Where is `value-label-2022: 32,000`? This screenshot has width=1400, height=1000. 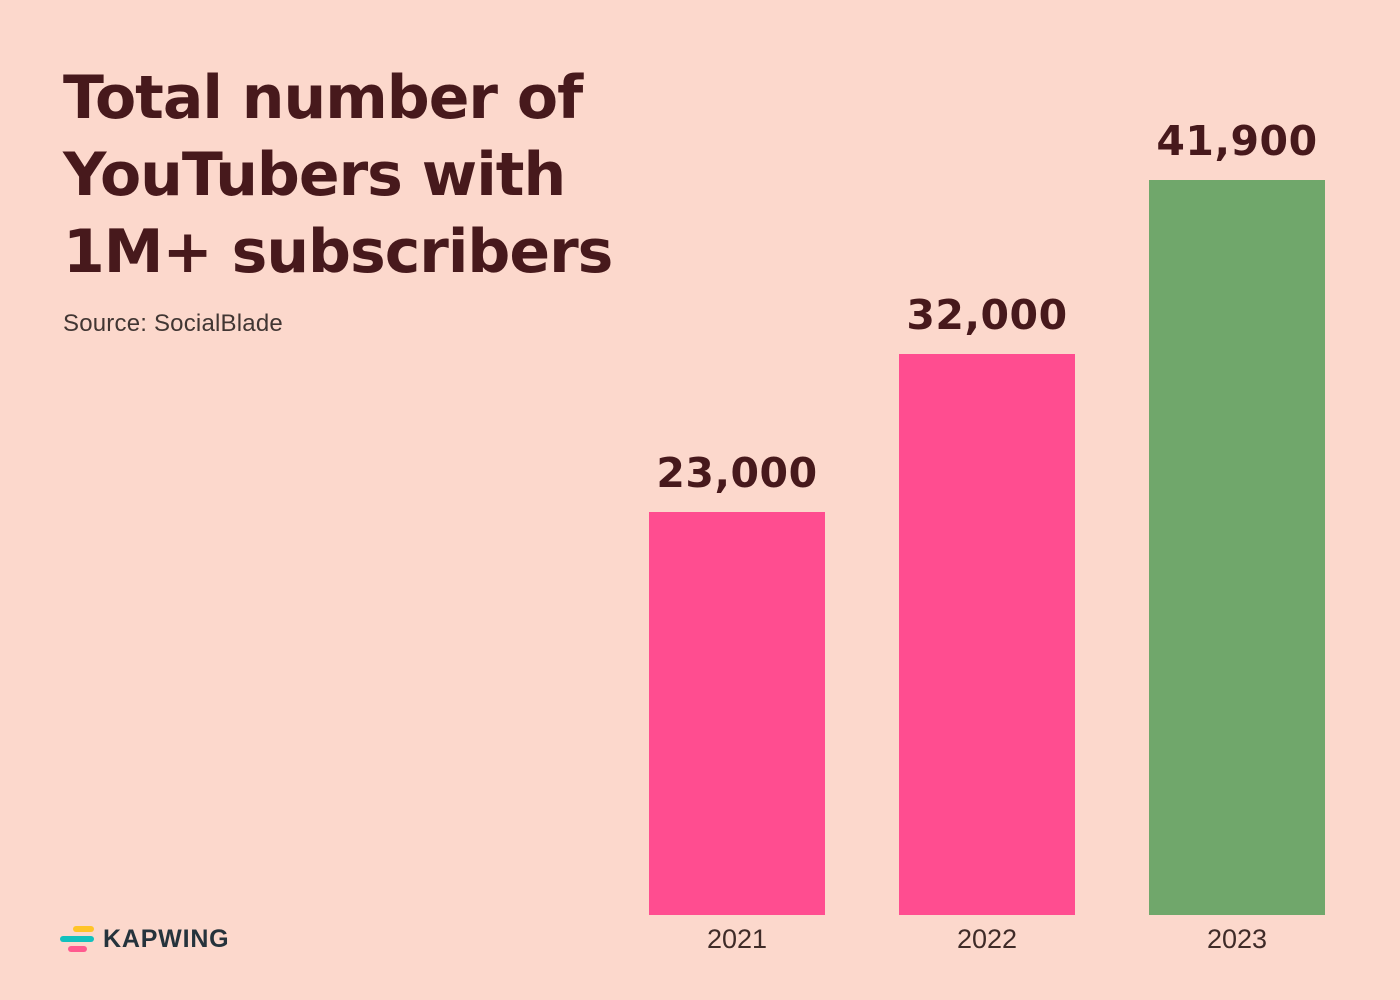 value-label-2022: 32,000 is located at coordinates (987, 315).